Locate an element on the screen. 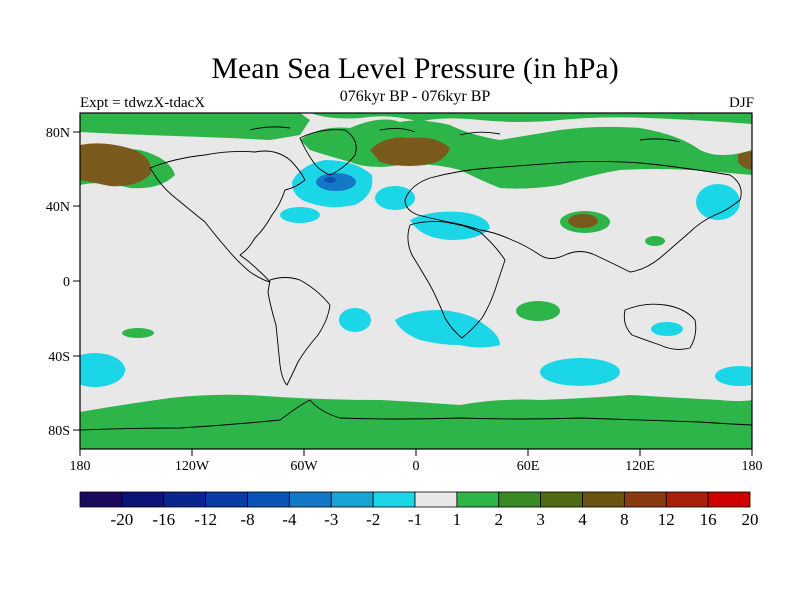 This screenshot has width=800, height=600. colorbar-label: -20 is located at coordinates (122, 519).